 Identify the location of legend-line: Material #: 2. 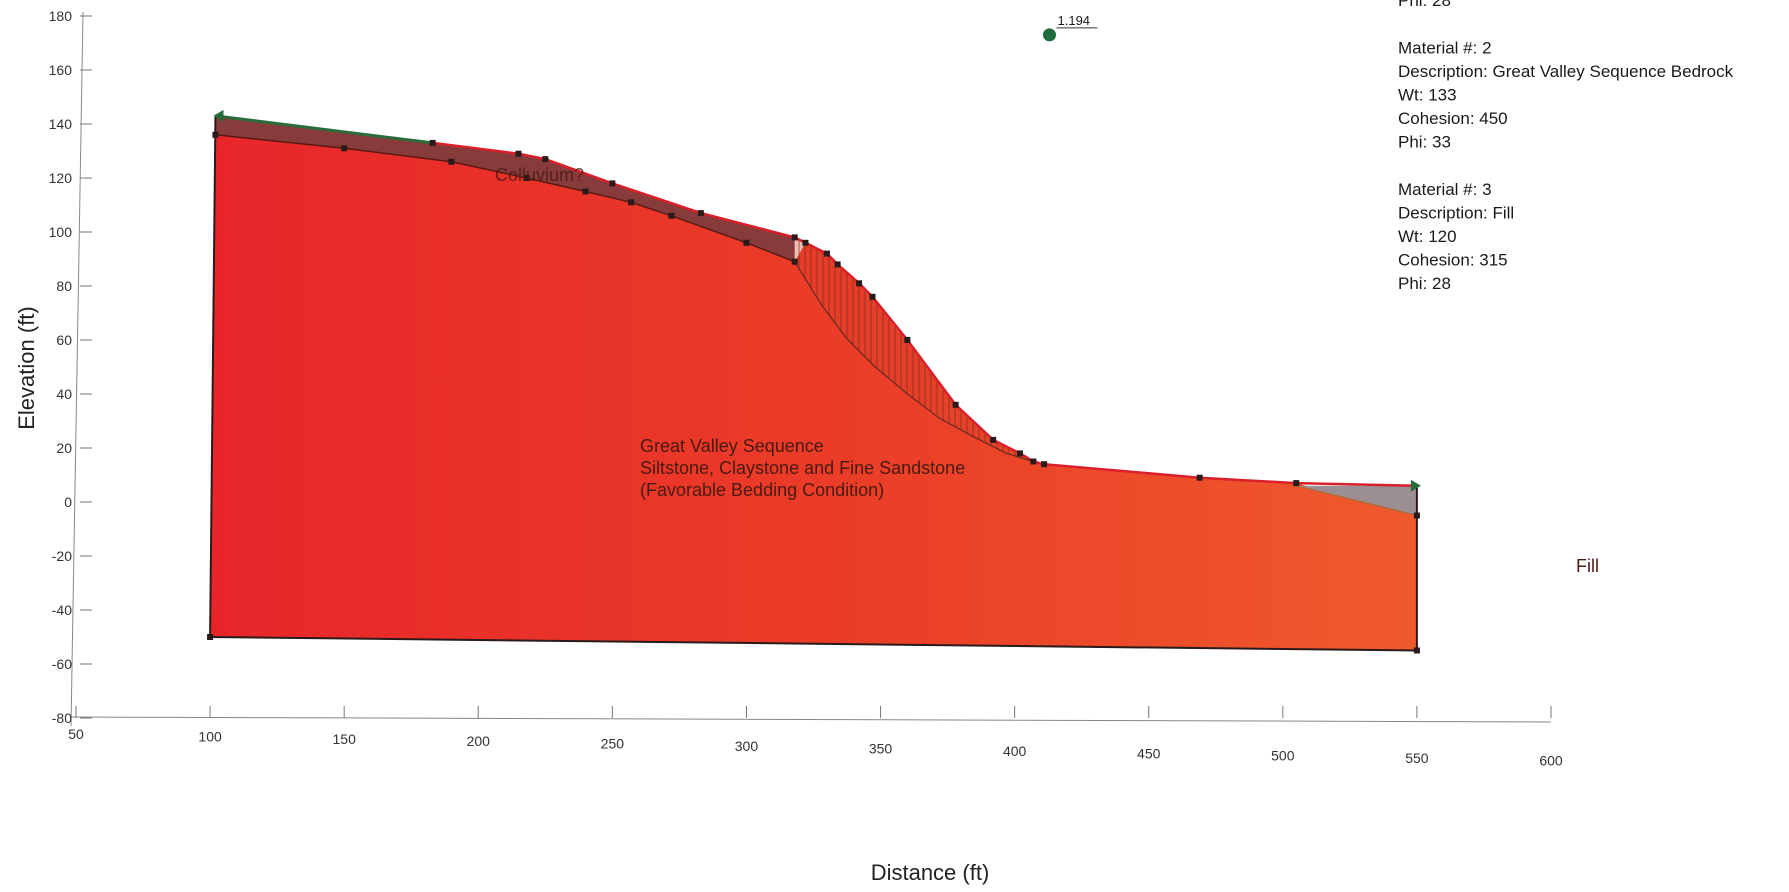
(1445, 48).